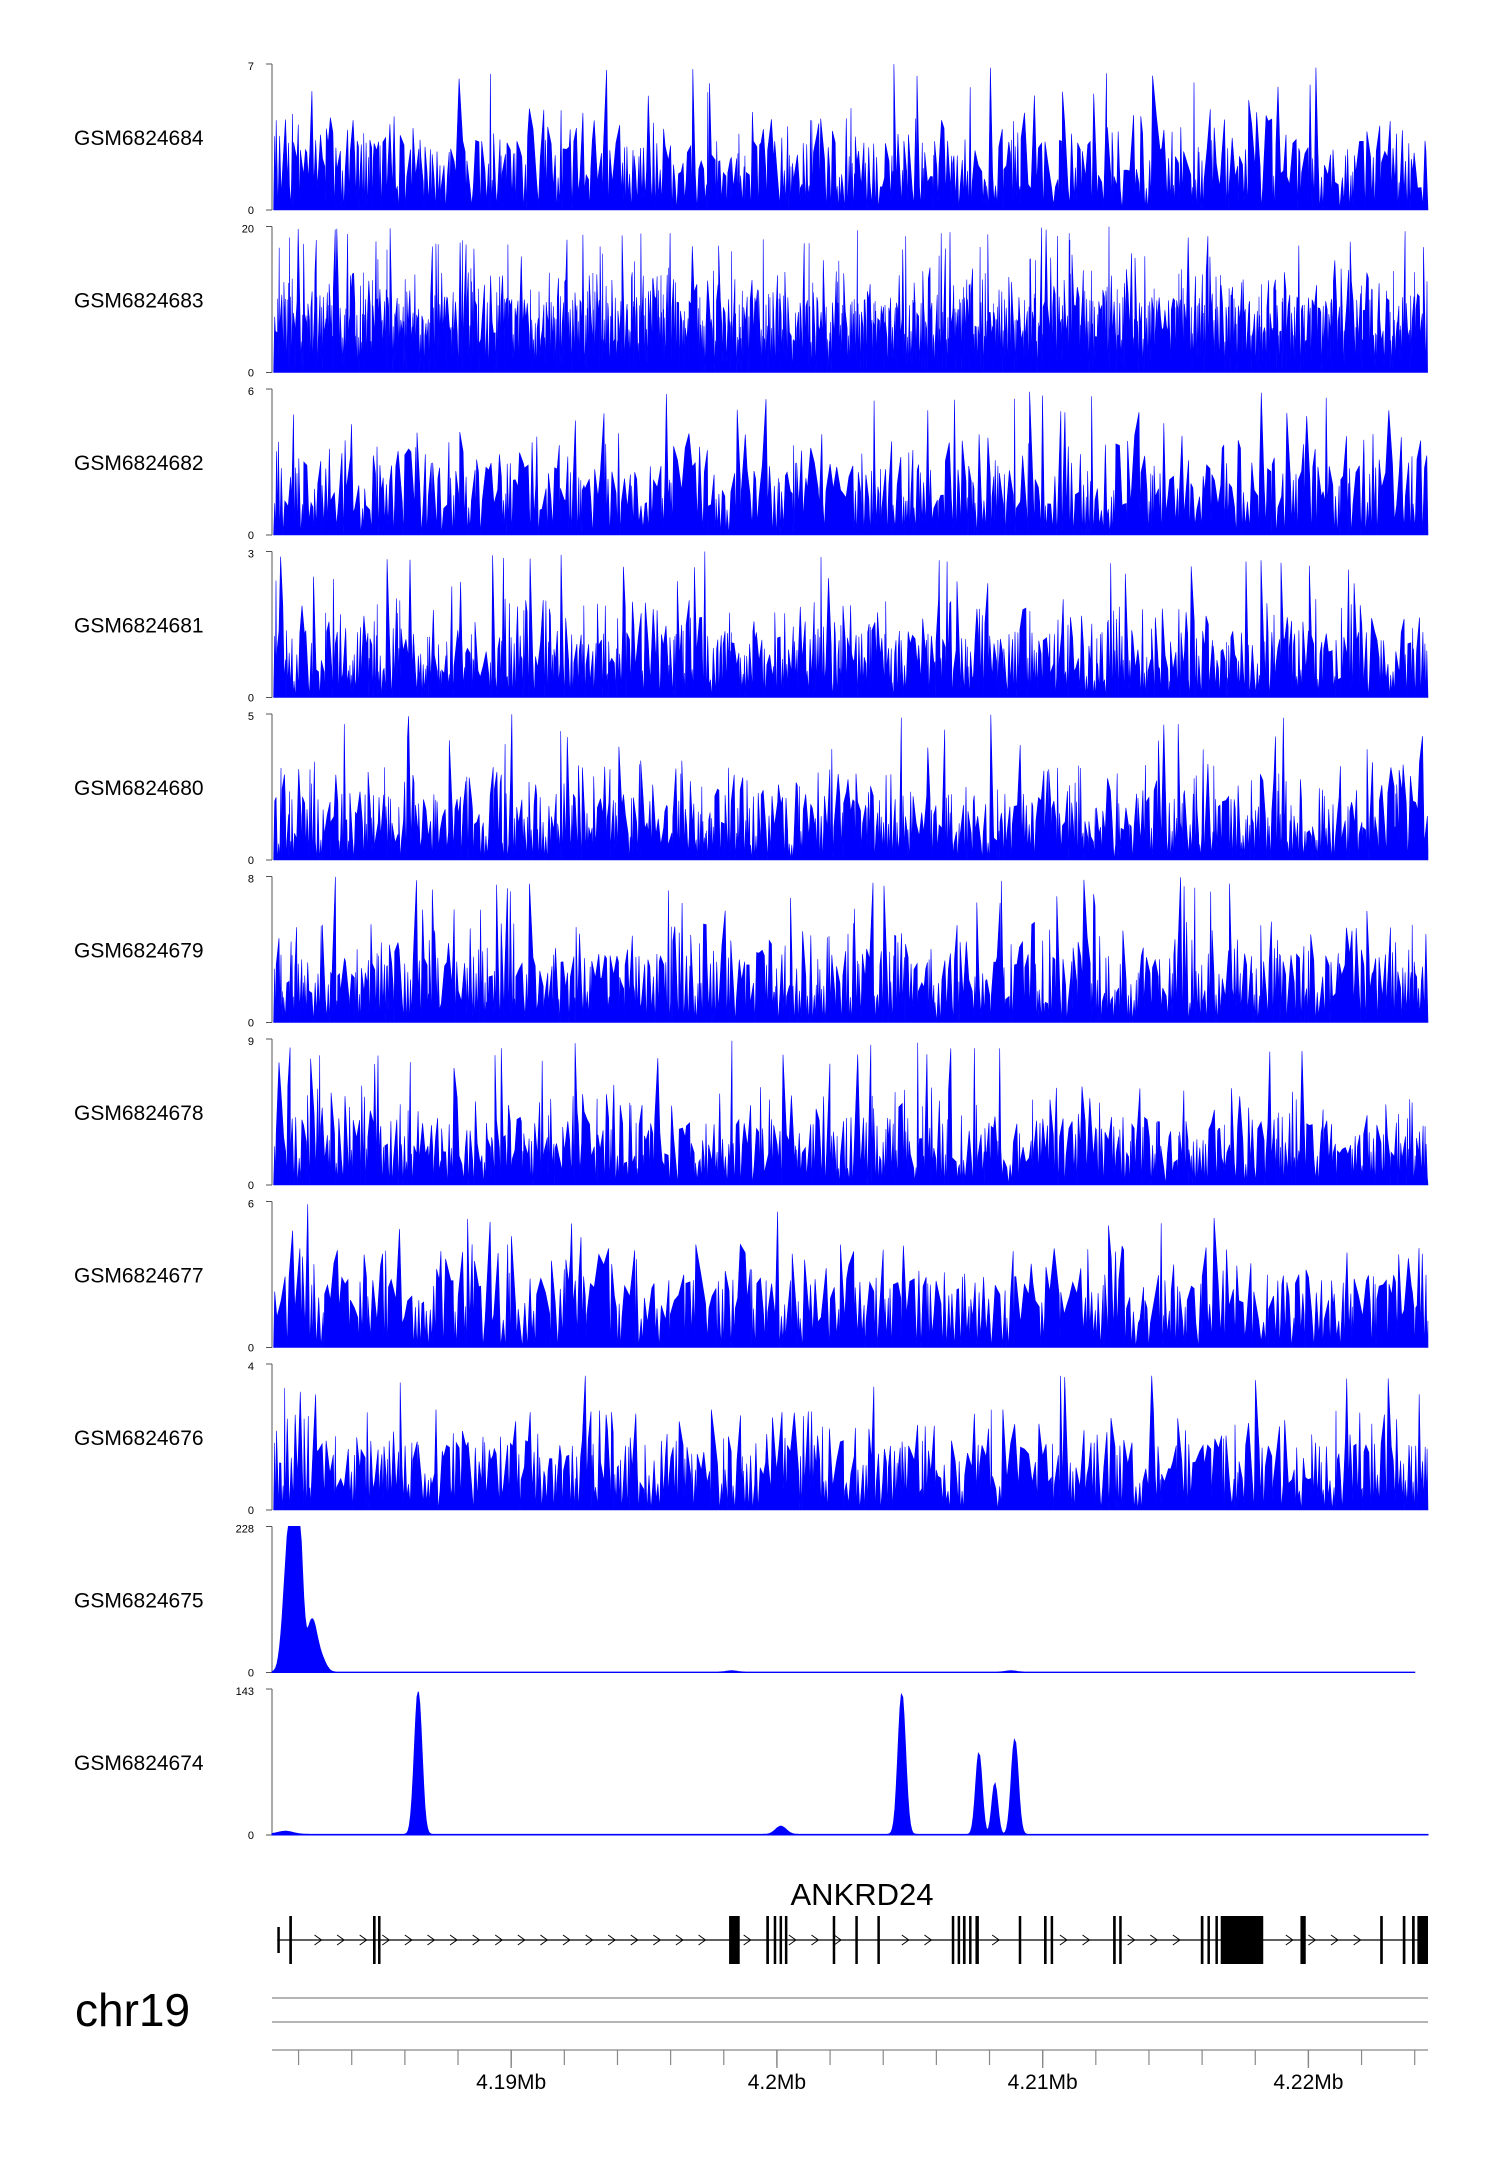 The width and height of the screenshot is (1500, 2170). Describe the element at coordinates (139, 138) in the screenshot. I see `track-name-label: GSM6824684` at that location.